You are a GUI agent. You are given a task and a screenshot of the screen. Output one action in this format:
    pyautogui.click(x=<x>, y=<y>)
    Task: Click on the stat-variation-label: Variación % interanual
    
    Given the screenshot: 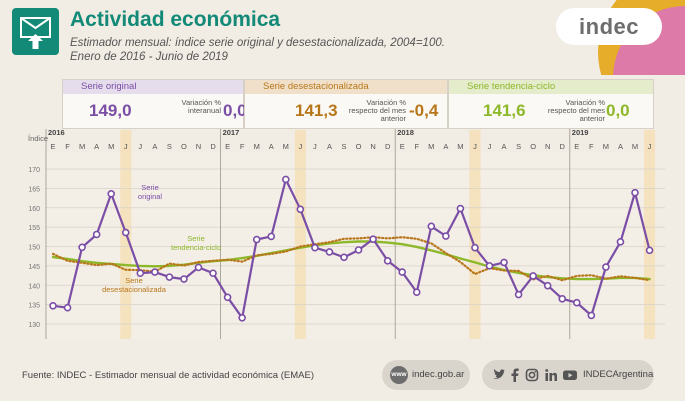 What is the action you would take?
    pyautogui.click(x=201, y=106)
    